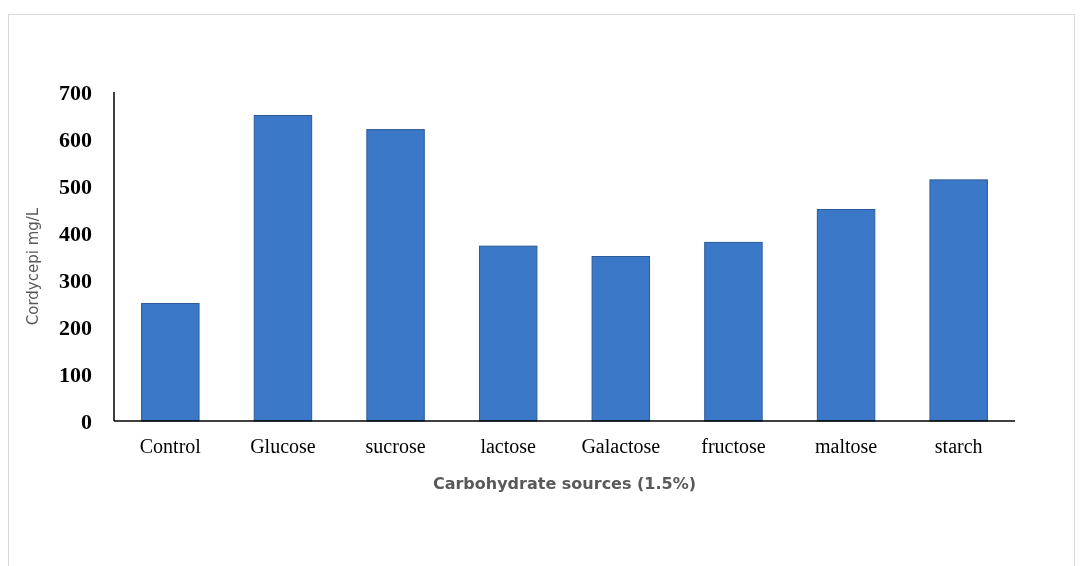 The image size is (1080, 566). Describe the element at coordinates (75, 374) in the screenshot. I see `y-tick-label: 100` at that location.